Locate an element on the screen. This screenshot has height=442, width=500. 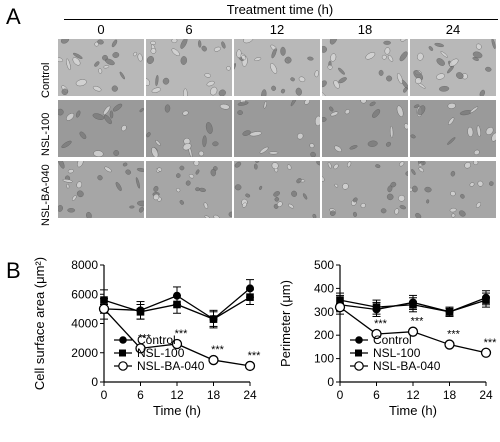
significance-label: *** is located at coordinates (381, 324).